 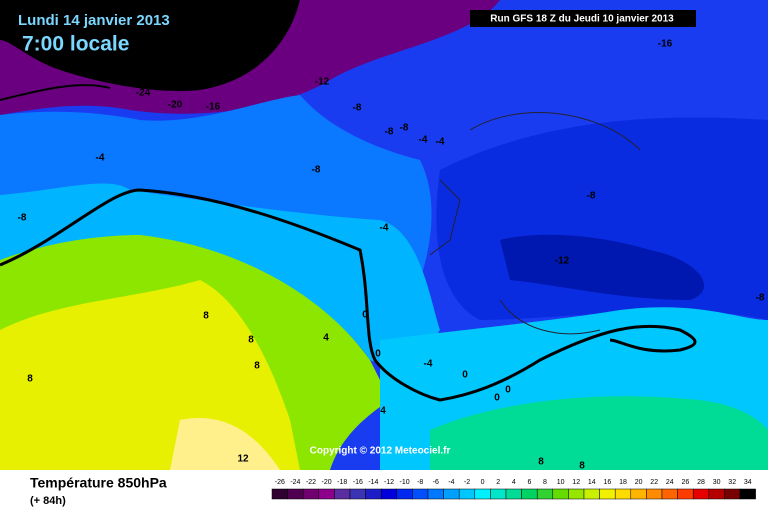 I want to click on contour-label: 12, so click(x=243, y=459).